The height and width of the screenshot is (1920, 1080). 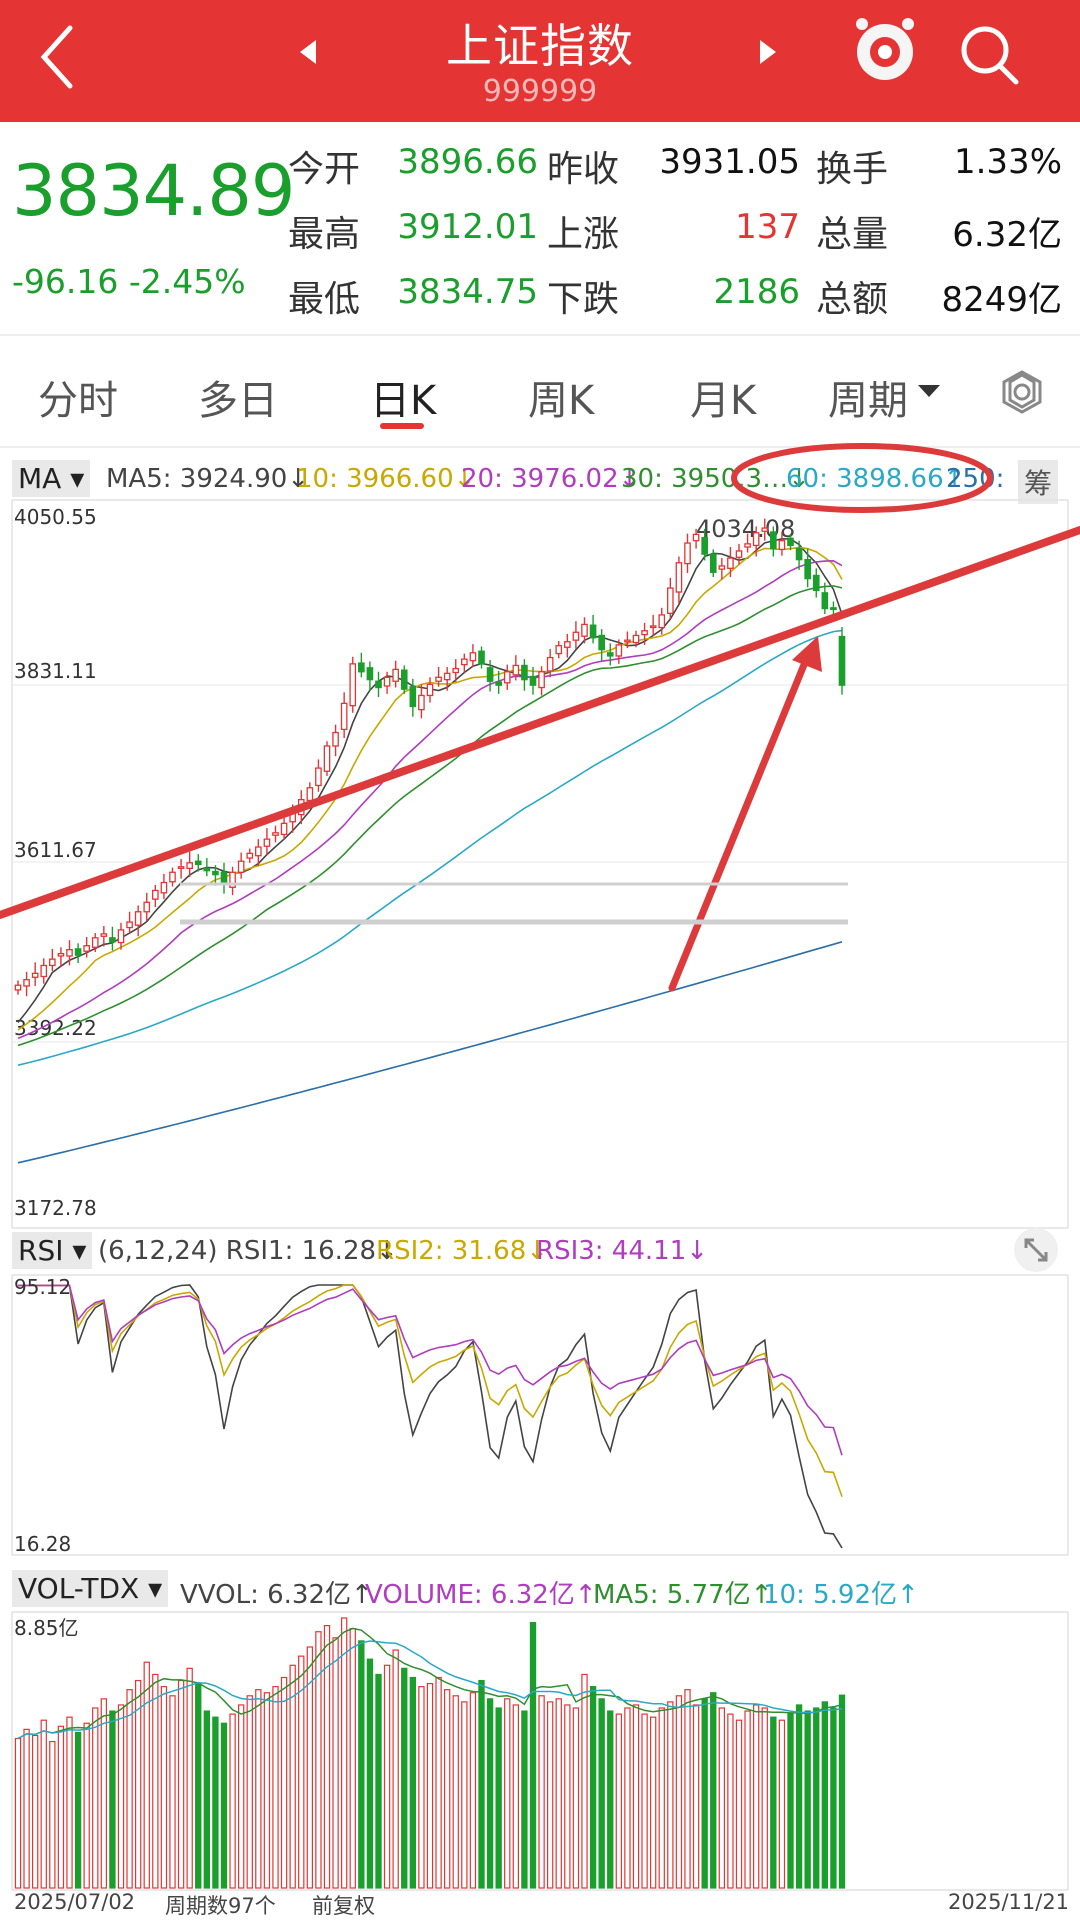 I want to click on quote-value: 3912.01, so click(x=467, y=227).